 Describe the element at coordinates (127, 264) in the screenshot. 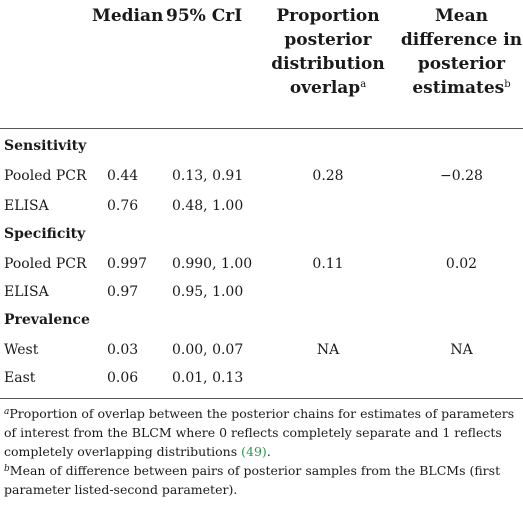

I see `row-median: 0.997` at that location.